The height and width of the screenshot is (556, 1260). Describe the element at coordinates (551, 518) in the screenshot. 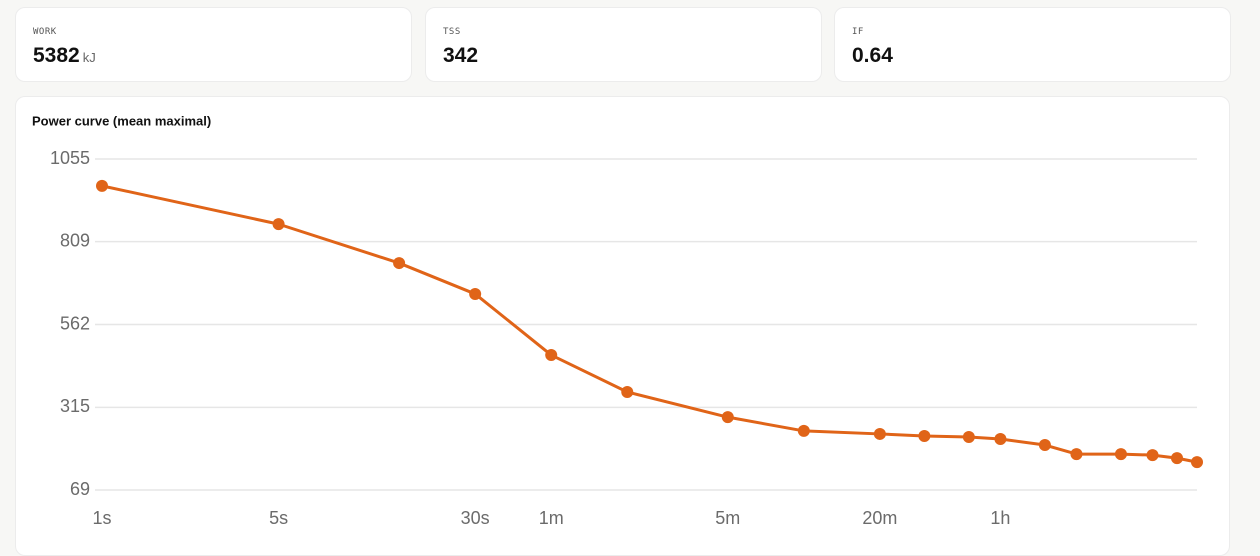

I see `x-tick-label: 1m` at that location.